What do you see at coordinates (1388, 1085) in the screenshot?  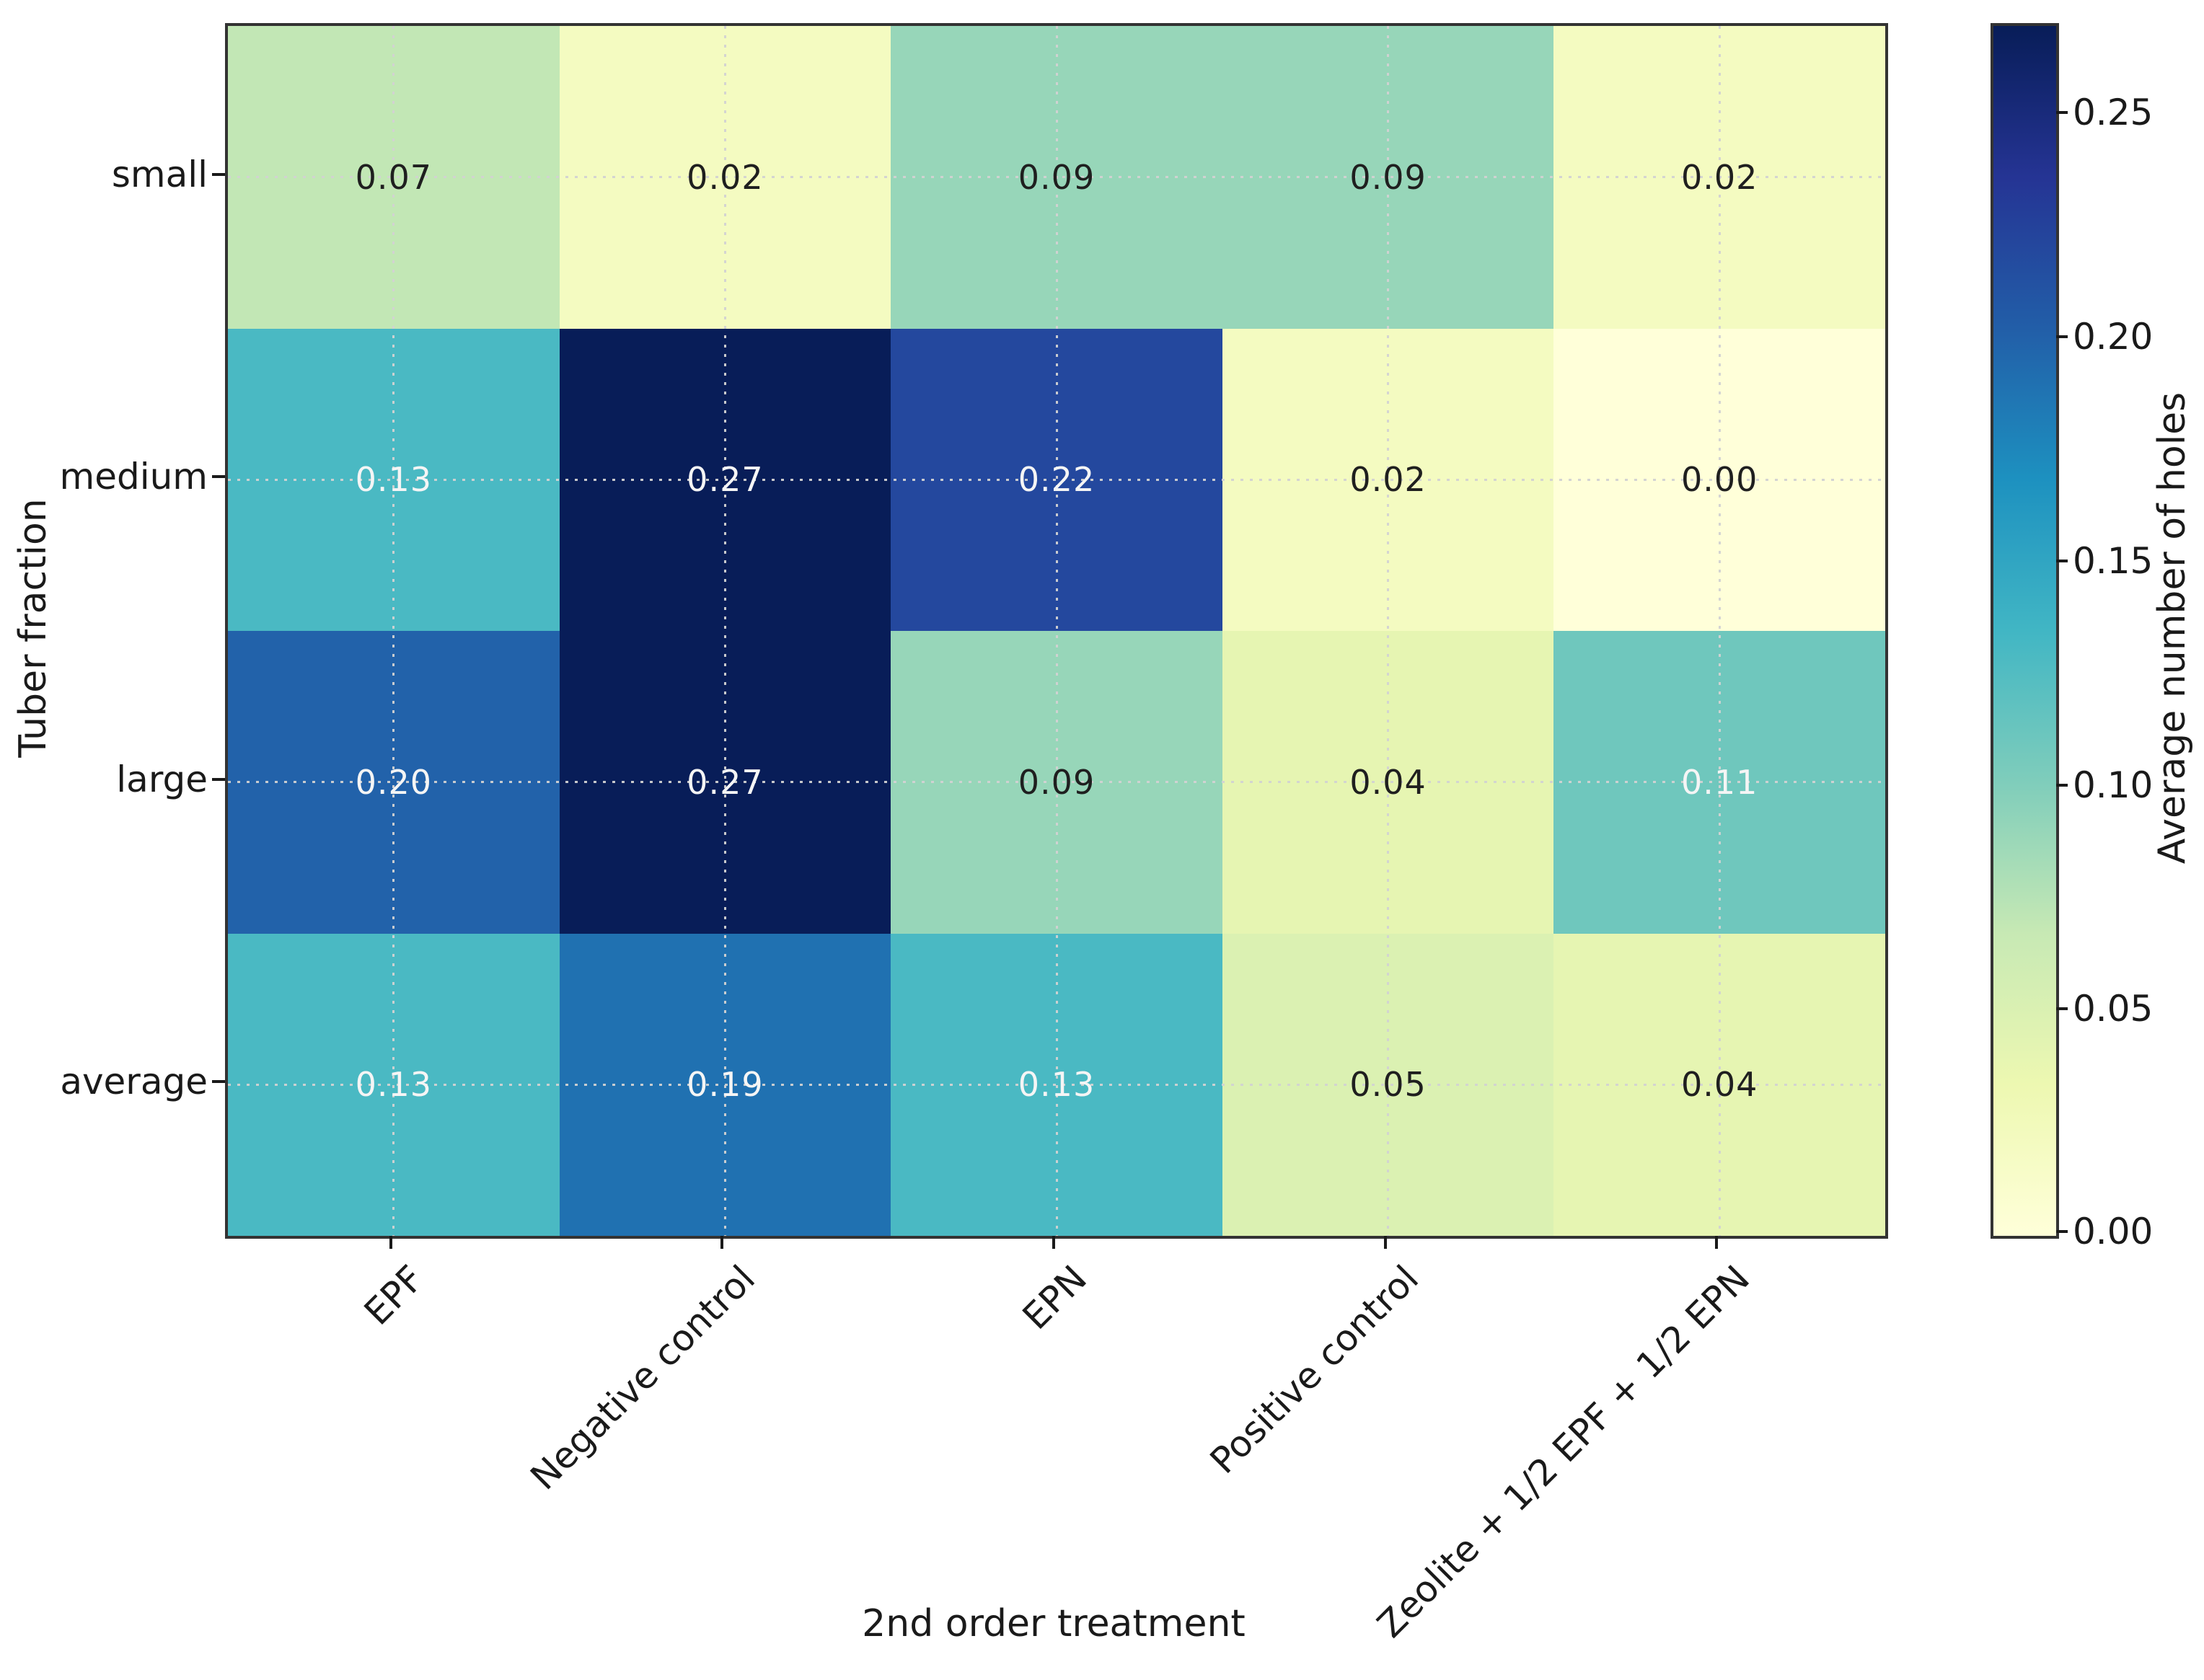 I see `cell-value-label: 0.05` at bounding box center [1388, 1085].